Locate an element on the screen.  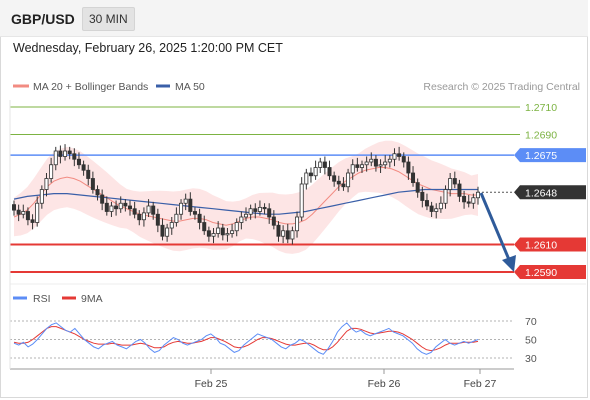
rsi-ma9-line is located at coordinates (246, 339).